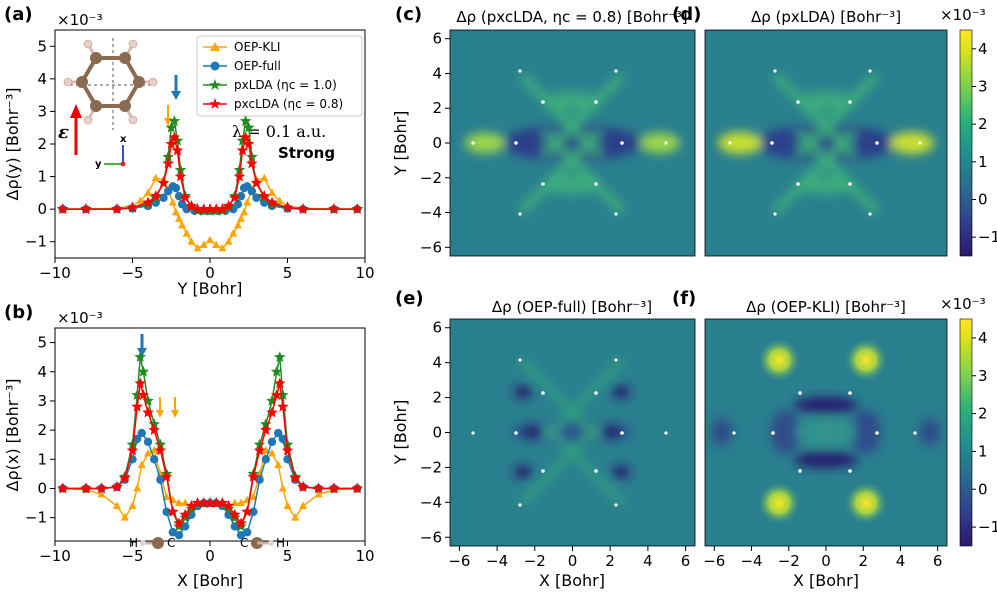 The height and width of the screenshot is (594, 997). What do you see at coordinates (400, 433) in the screenshot?
I see `ylabel-e: Y [Bohr]` at bounding box center [400, 433].